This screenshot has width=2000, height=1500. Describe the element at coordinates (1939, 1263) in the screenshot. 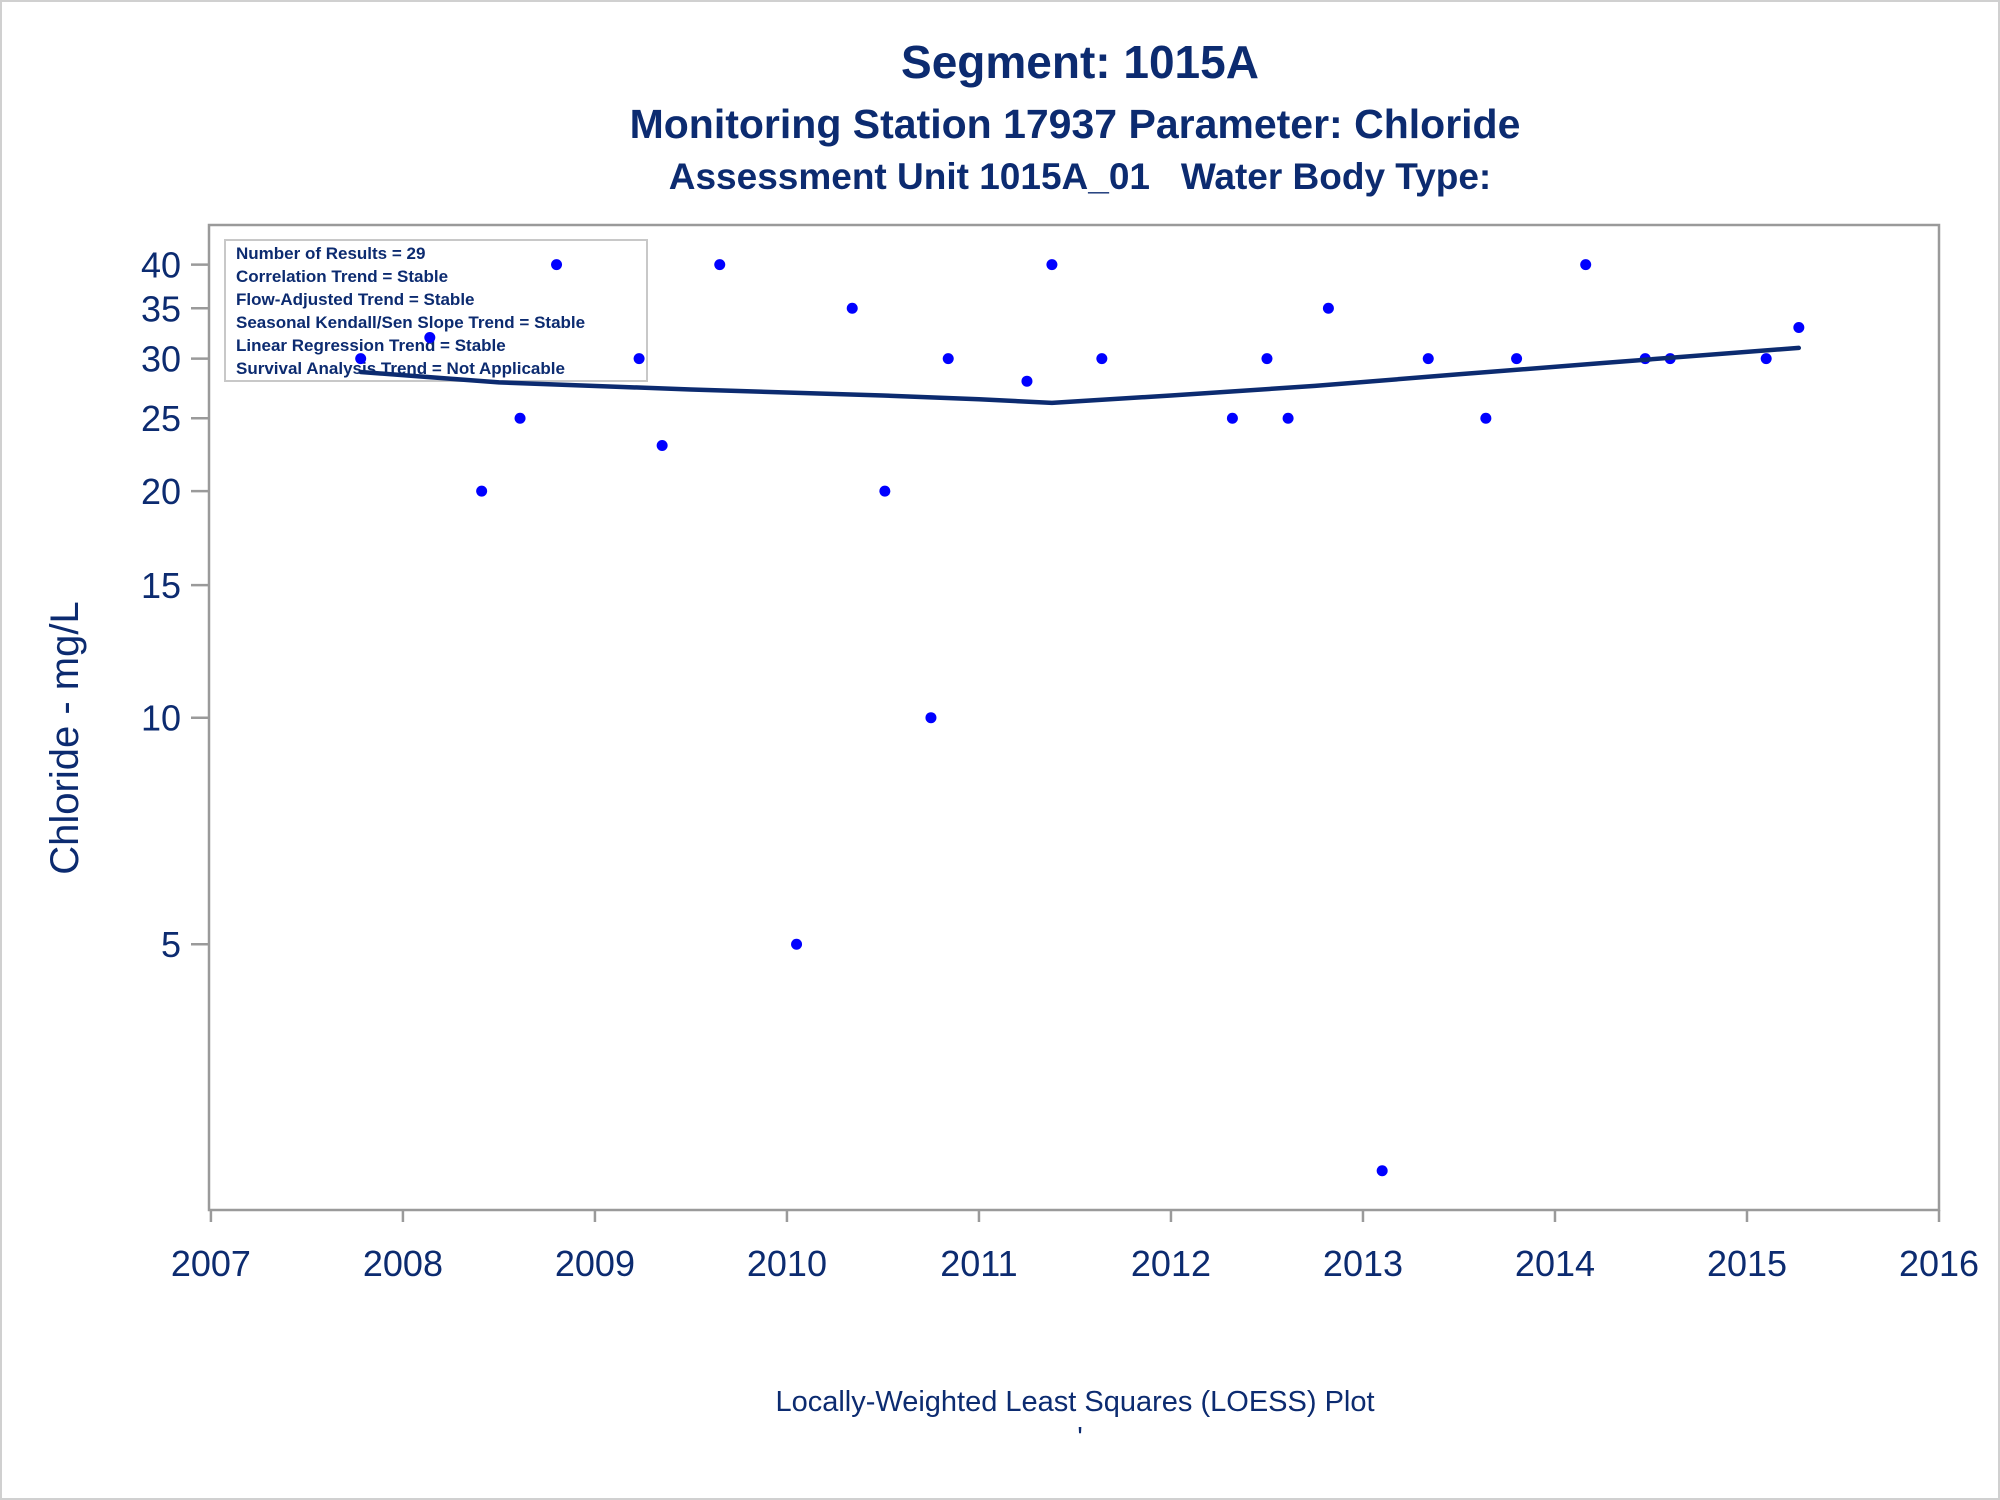

I see `x-tick-label: 2016` at that location.